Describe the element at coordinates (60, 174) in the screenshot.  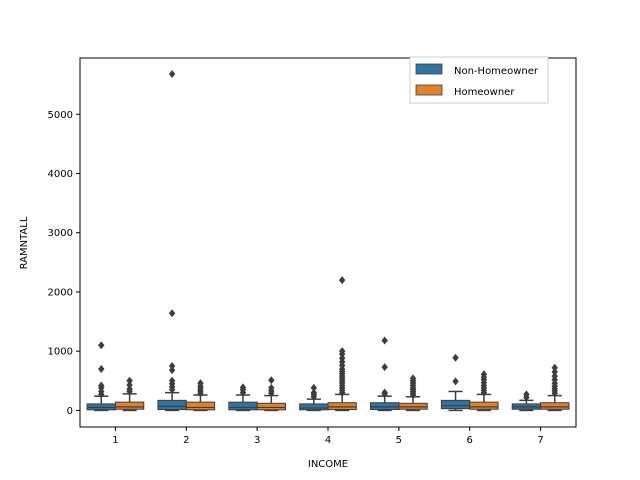
I see `y-tick-label: 4000` at that location.